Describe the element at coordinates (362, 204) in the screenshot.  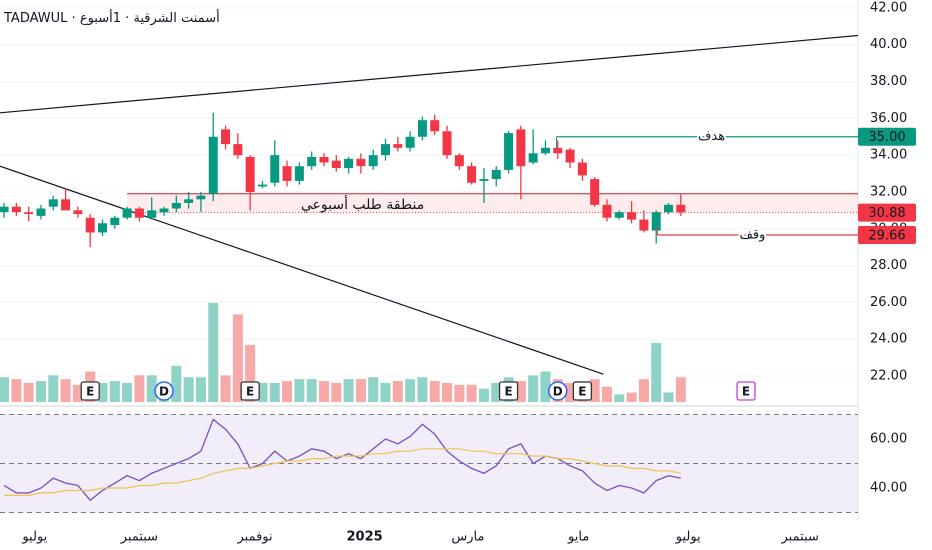
I see `zone-label: منطقة طلب أسبوعي` at that location.